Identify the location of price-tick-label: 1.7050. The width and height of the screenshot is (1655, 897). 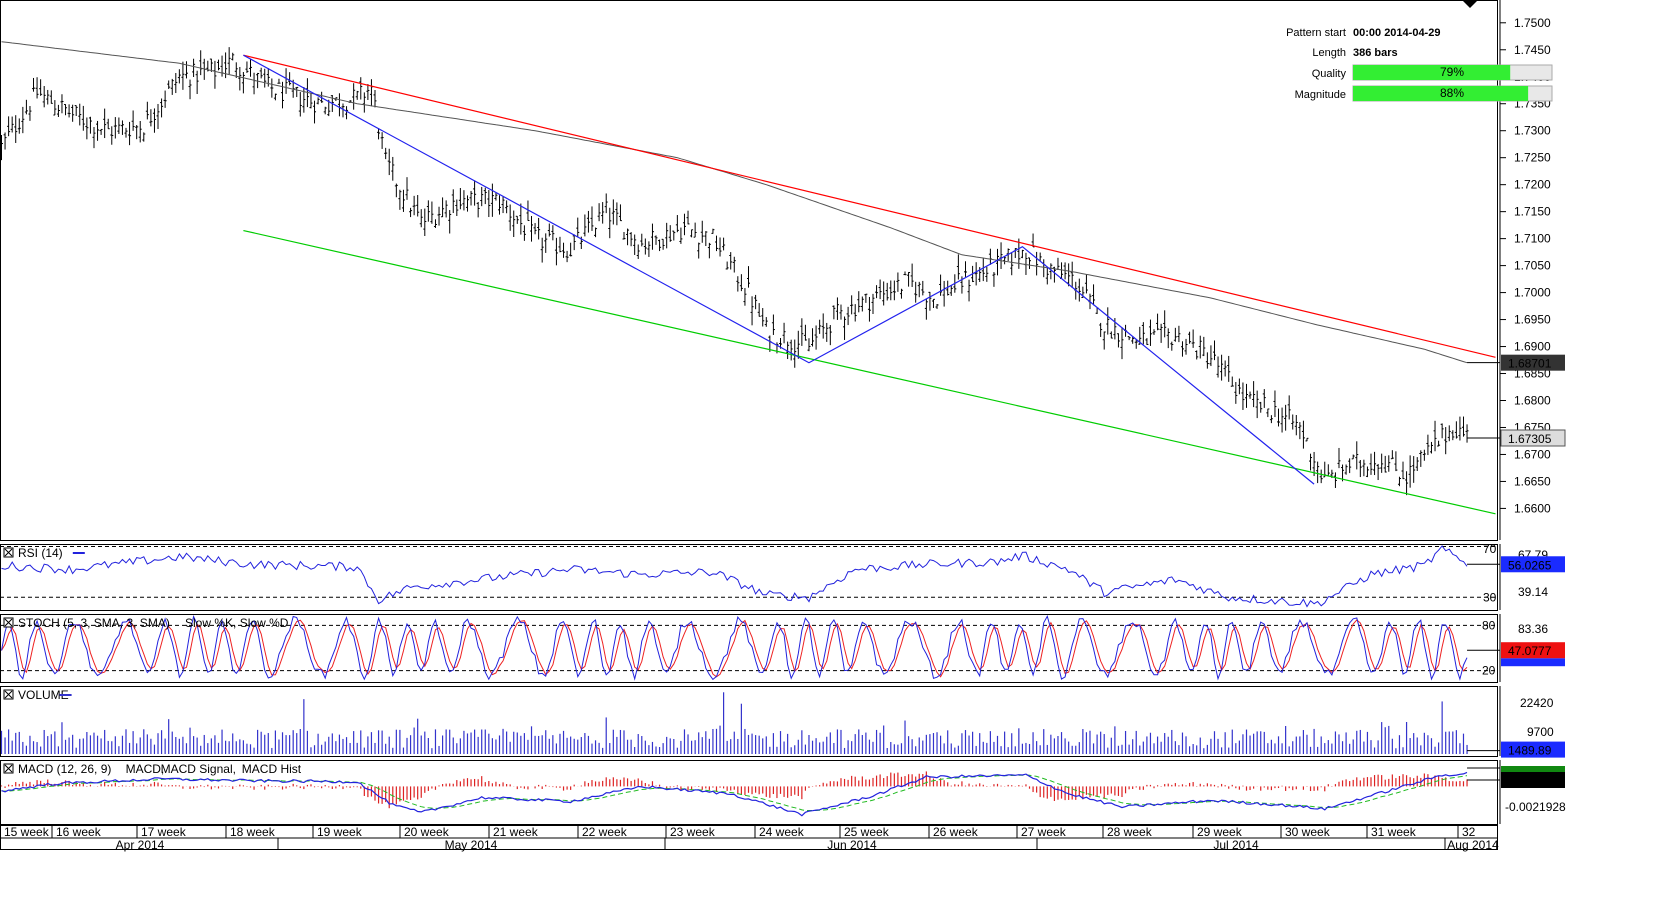
(1532, 266).